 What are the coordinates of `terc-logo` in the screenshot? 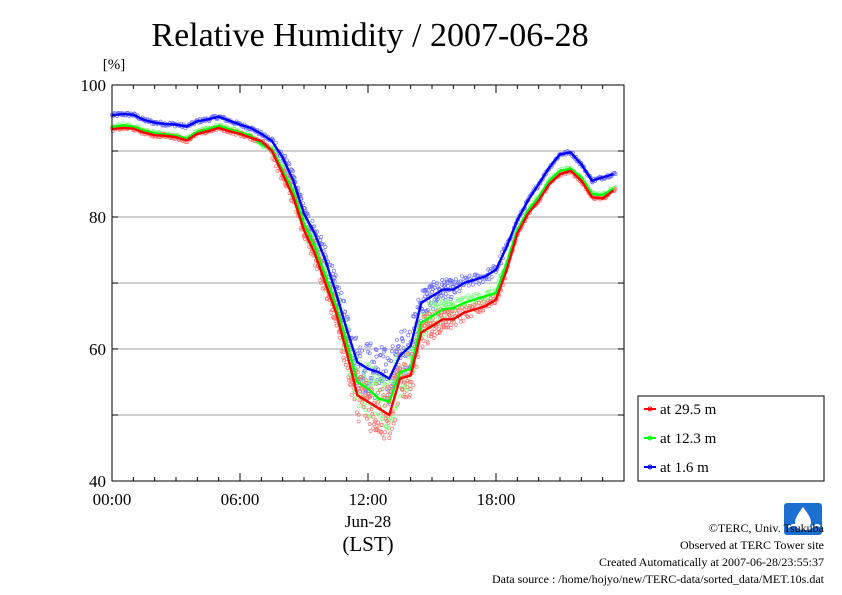 It's located at (803, 519).